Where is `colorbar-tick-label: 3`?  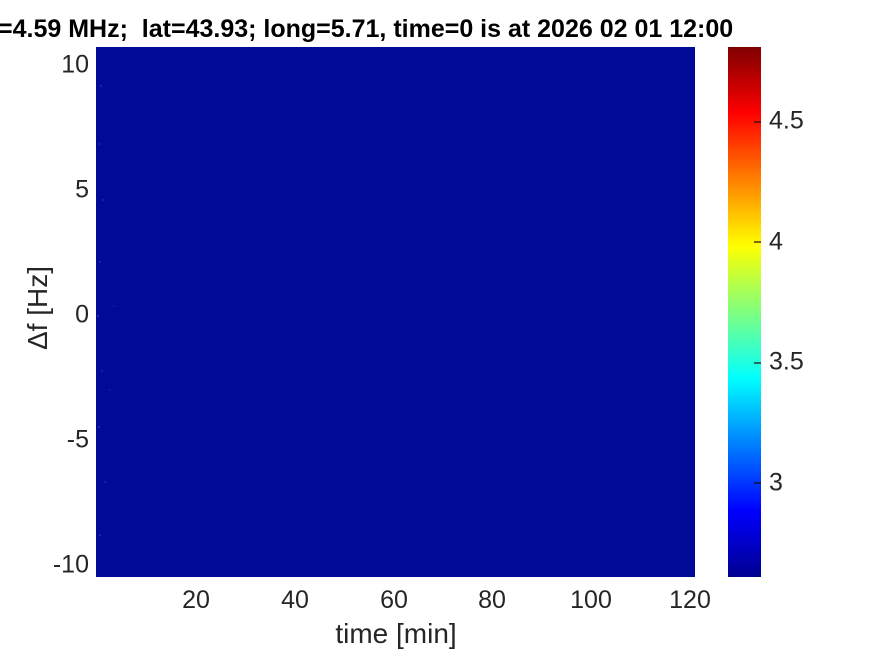
colorbar-tick-label: 3 is located at coordinates (776, 482).